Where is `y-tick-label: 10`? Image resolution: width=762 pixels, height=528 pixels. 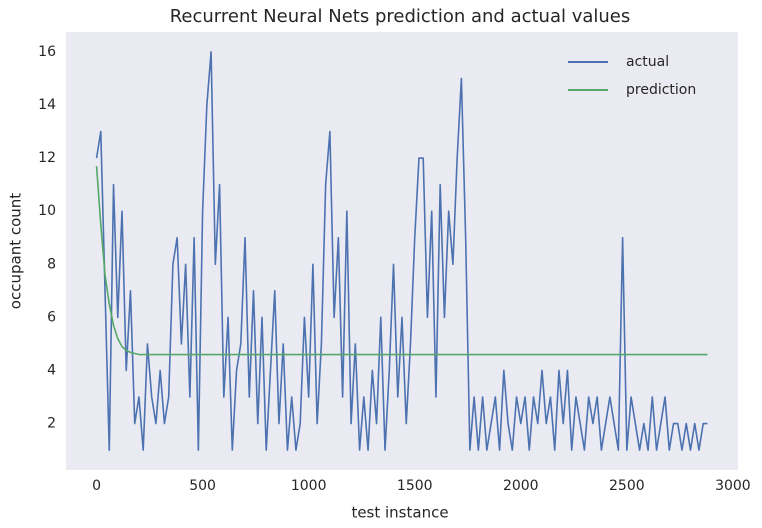 y-tick-label: 10 is located at coordinates (47, 211).